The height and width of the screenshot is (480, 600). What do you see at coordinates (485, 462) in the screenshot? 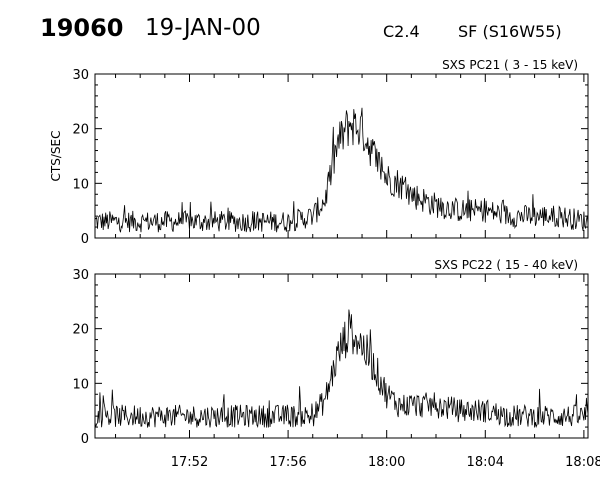
I see `x-tick-label: 18:04` at bounding box center [485, 462].